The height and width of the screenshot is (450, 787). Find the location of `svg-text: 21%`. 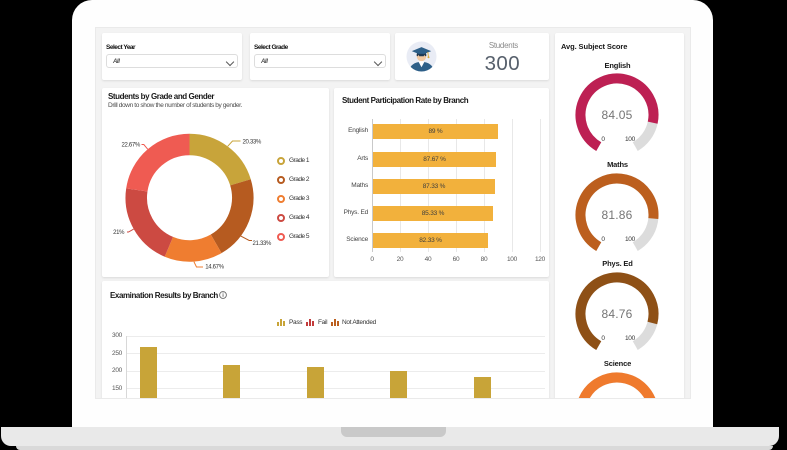

svg-text: 21% is located at coordinates (119, 233).